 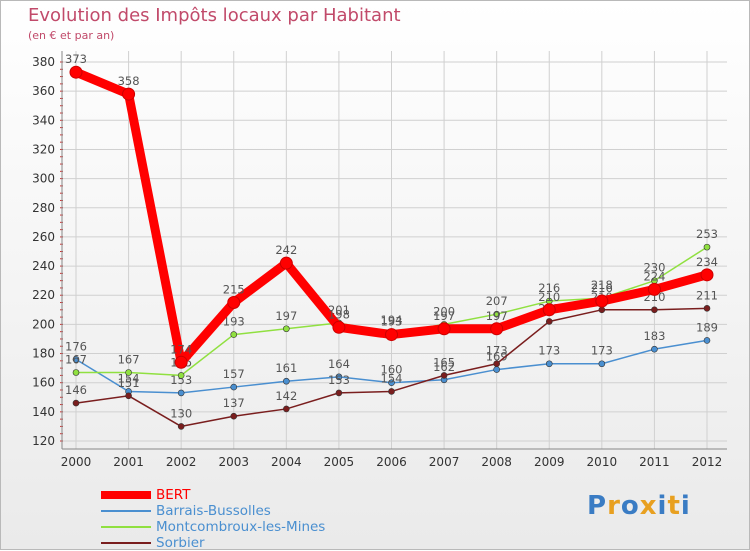 What do you see at coordinates (43, 295) in the screenshot?
I see `y-tick-label: 220` at bounding box center [43, 295].